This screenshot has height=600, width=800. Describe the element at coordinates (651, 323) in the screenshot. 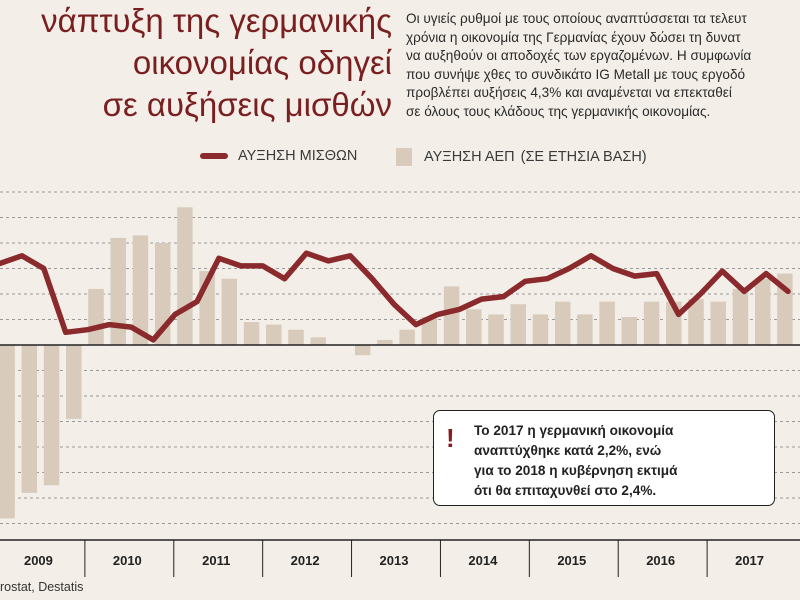

I see `gdp-bar-2016Q2` at that location.